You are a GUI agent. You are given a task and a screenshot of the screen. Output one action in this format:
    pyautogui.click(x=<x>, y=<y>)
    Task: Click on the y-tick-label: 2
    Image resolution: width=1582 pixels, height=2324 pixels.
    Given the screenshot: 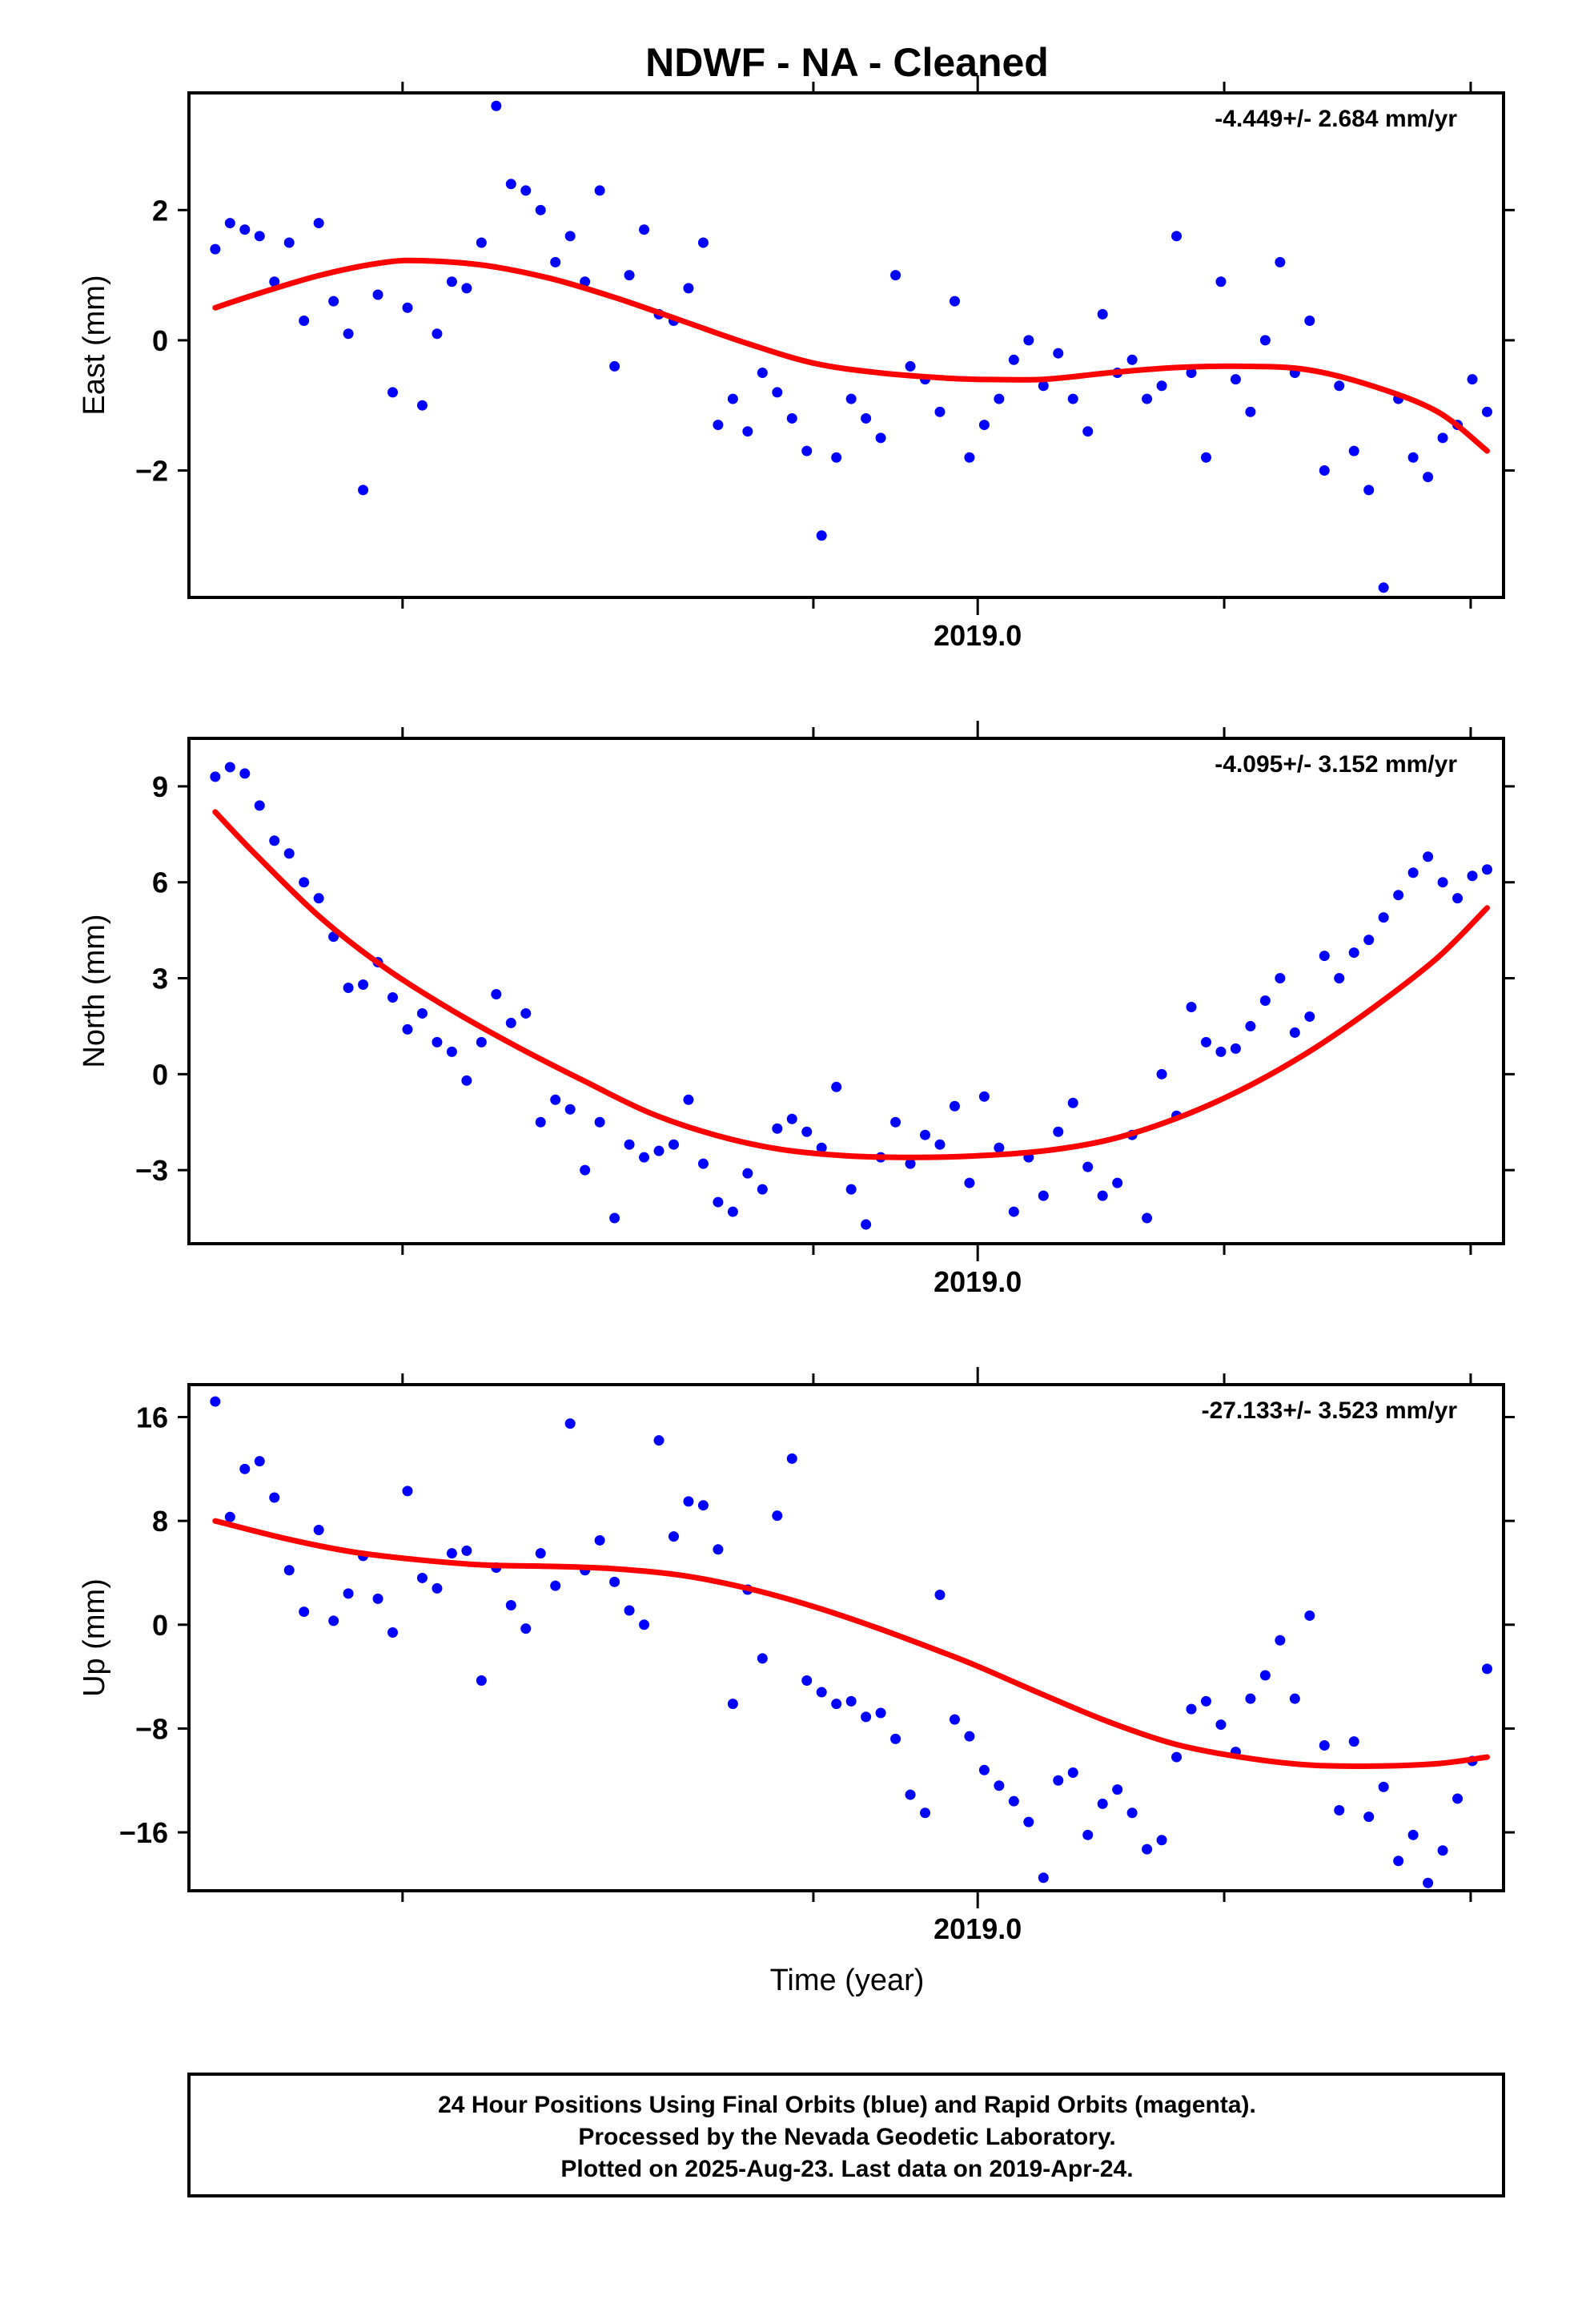 What is the action you would take?
    pyautogui.click(x=160, y=210)
    